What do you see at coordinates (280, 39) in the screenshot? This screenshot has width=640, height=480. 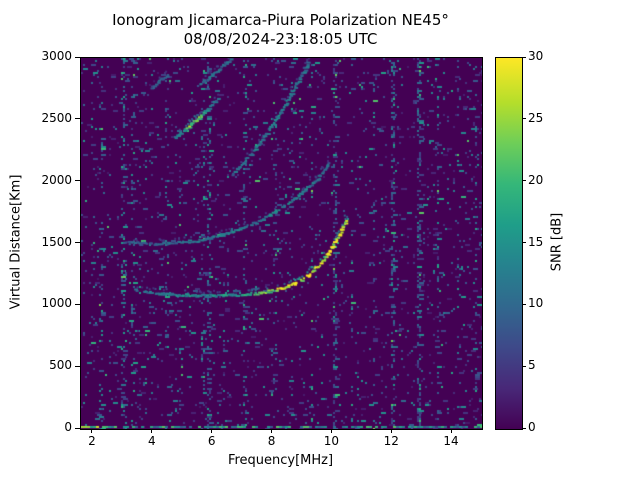 I see `chart-subtitle: 08/08/2024-23:18:05 UTC` at bounding box center [280, 39].